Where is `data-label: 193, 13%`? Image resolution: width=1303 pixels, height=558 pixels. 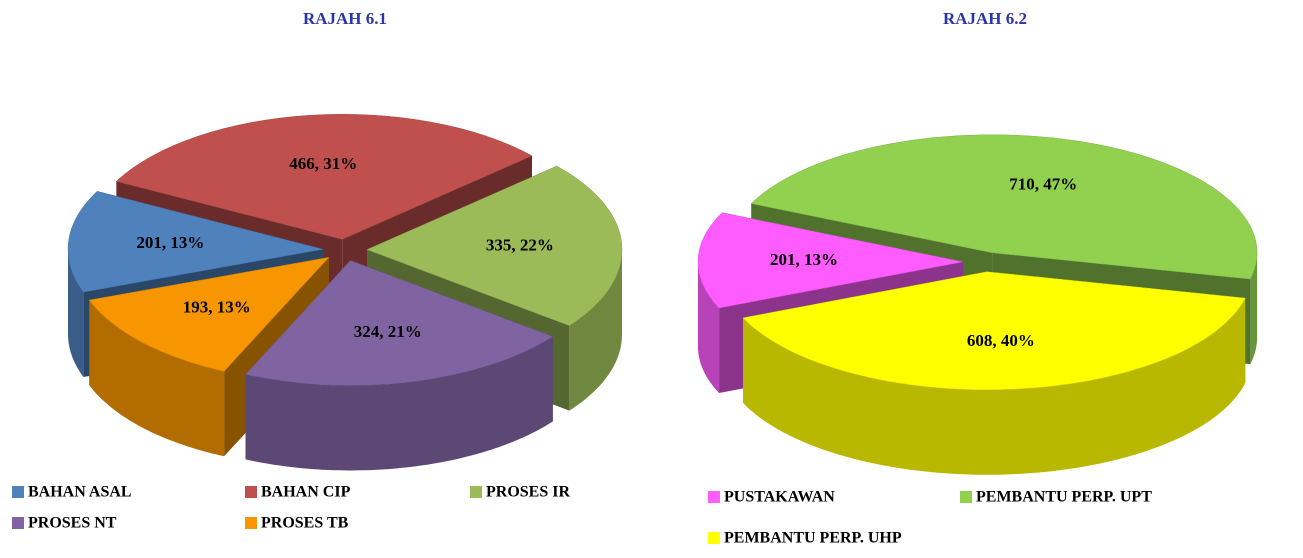 data-label: 193, 13% is located at coordinates (217, 306).